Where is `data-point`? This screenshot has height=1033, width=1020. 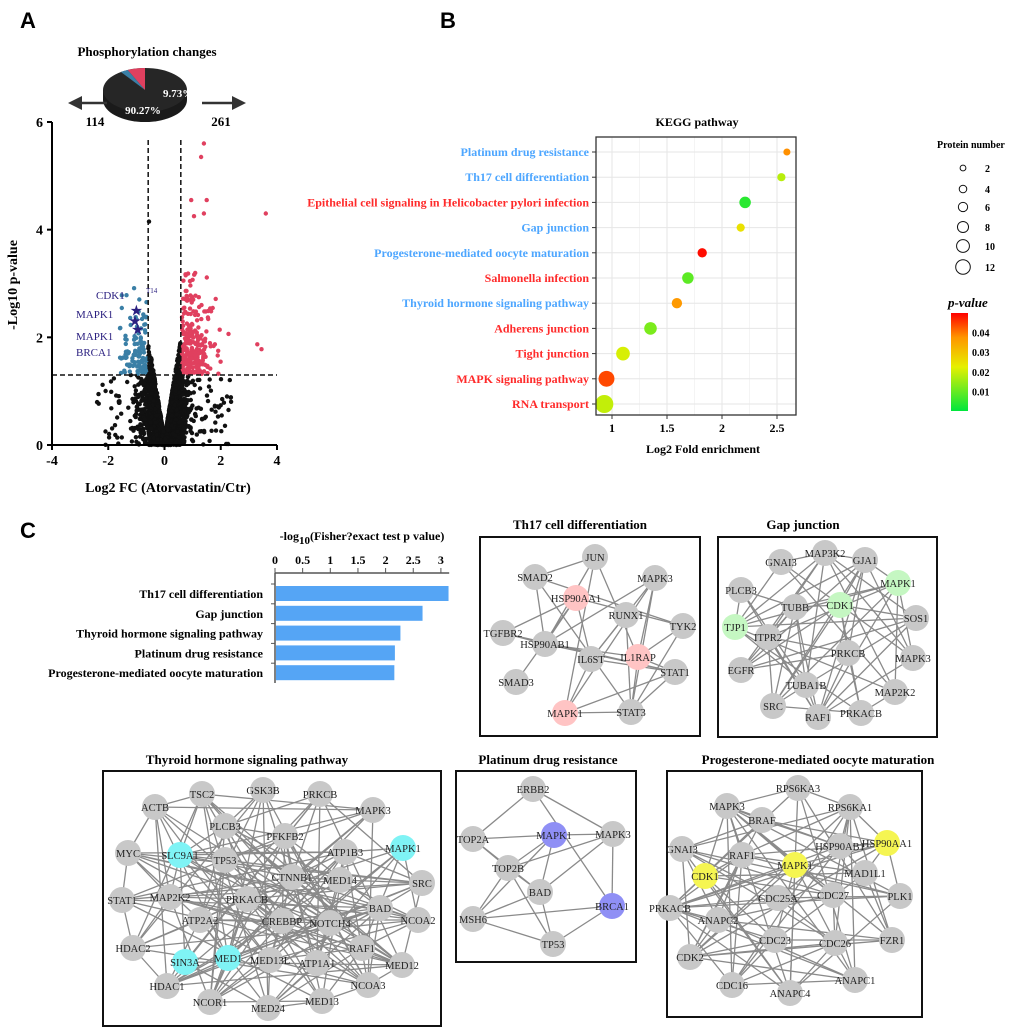 data-point is located at coordinates (190, 431).